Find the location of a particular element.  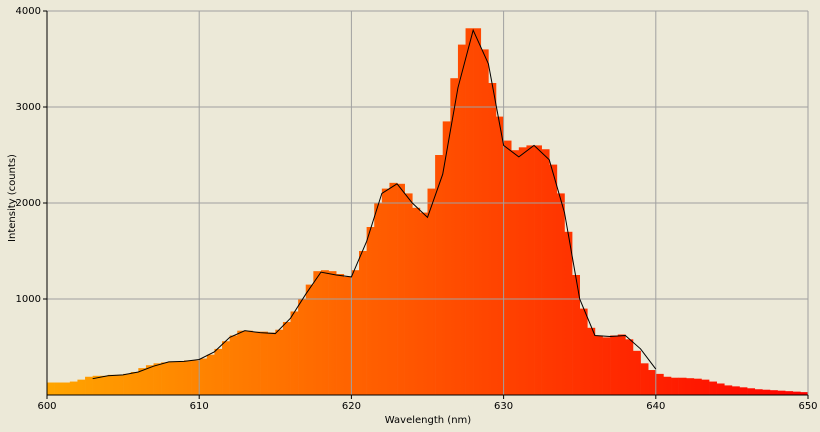

y-axis-label: Intensity (counts) is located at coordinates (12, 198).